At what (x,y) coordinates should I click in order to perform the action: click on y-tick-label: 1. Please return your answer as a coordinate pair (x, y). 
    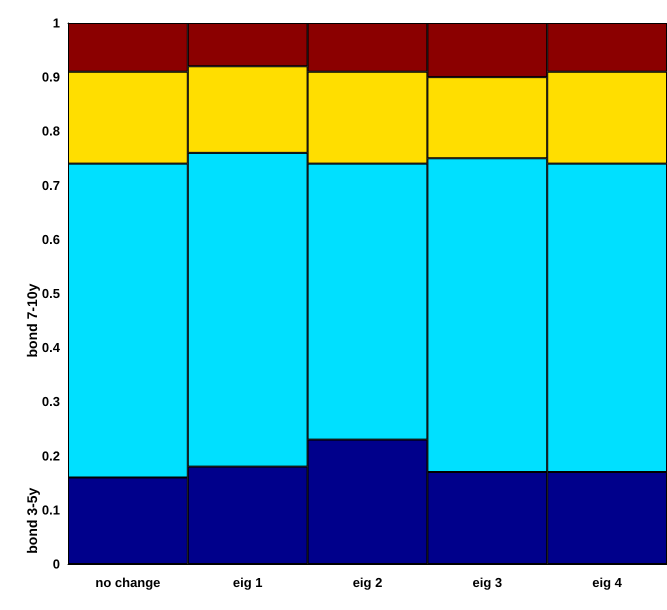
    Looking at the image, I should click on (56, 23).